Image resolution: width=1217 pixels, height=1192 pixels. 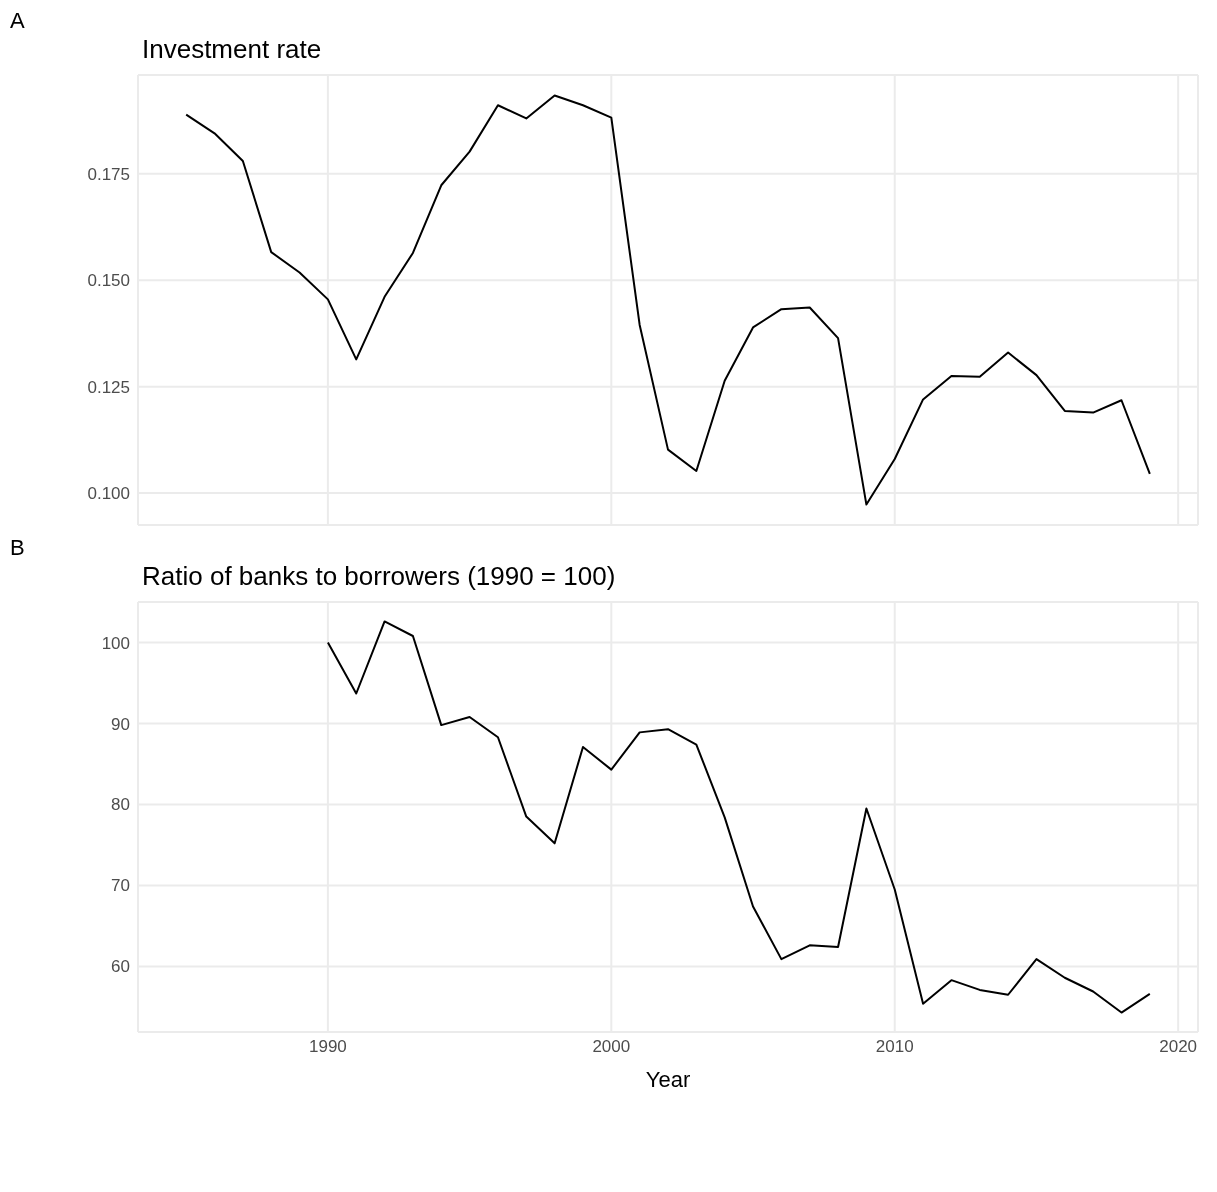 What do you see at coordinates (120, 724) in the screenshot?
I see `y-tick-label: 90` at bounding box center [120, 724].